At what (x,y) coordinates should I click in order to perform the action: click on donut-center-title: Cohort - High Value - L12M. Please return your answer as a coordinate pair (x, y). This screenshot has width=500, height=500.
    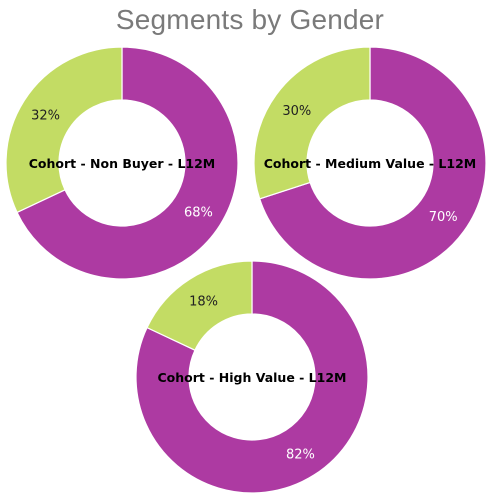
    Looking at the image, I should click on (251, 377).